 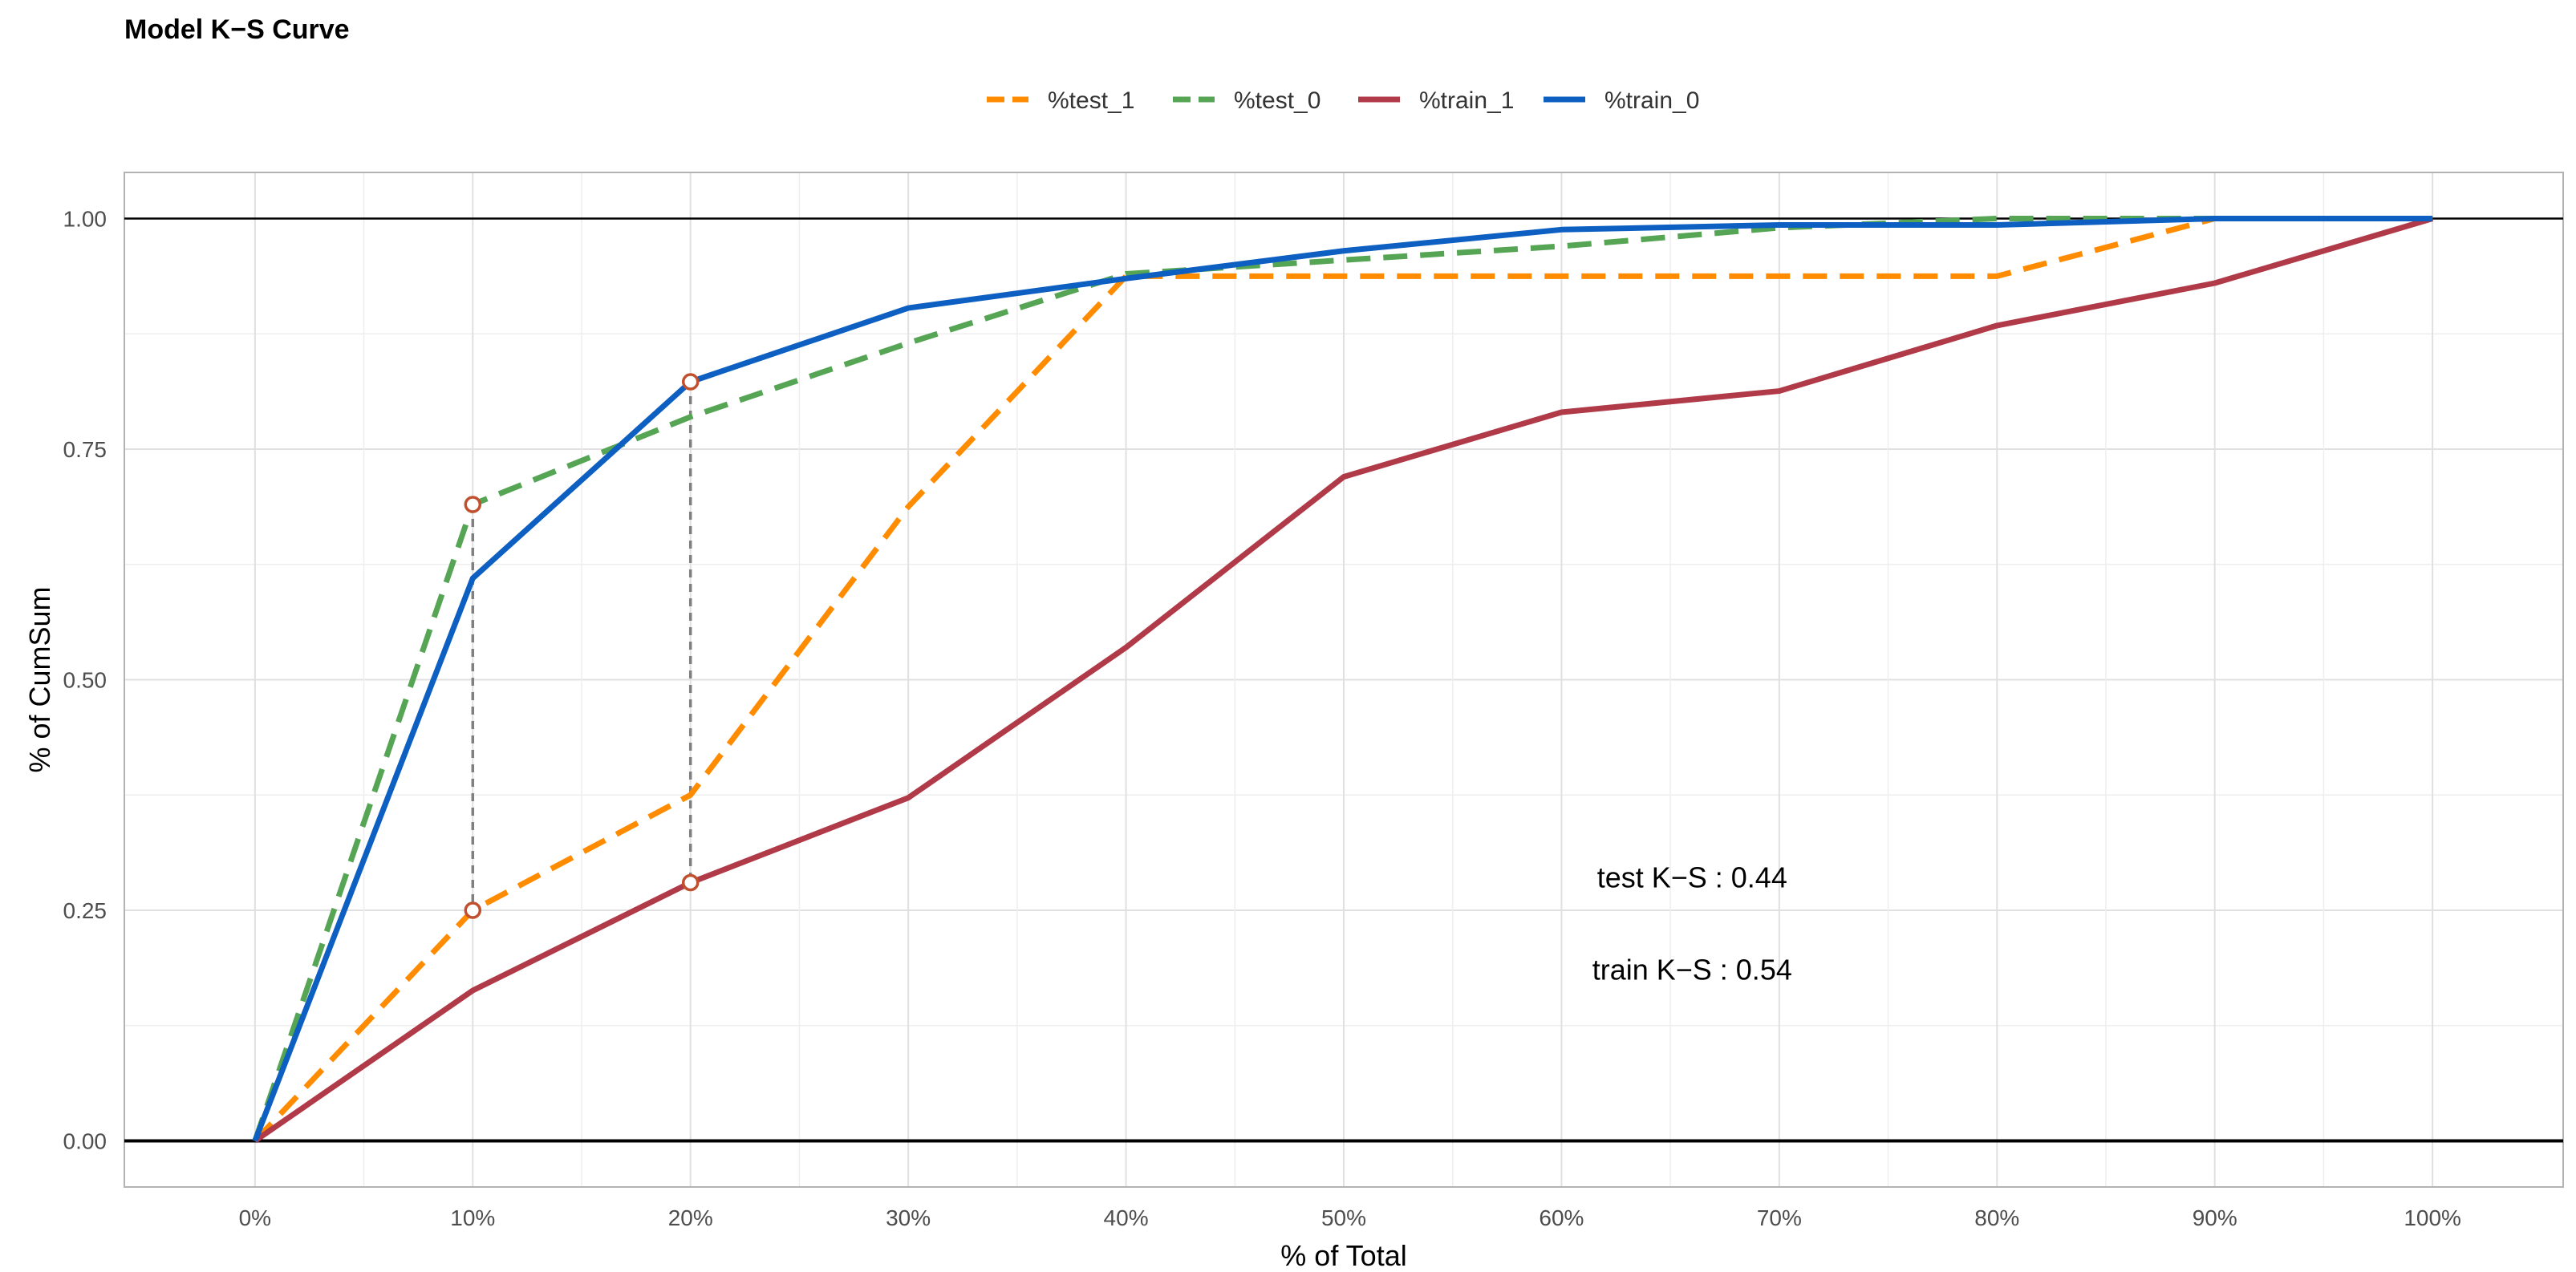 I want to click on x-tick-label: 30%, so click(x=908, y=1217).